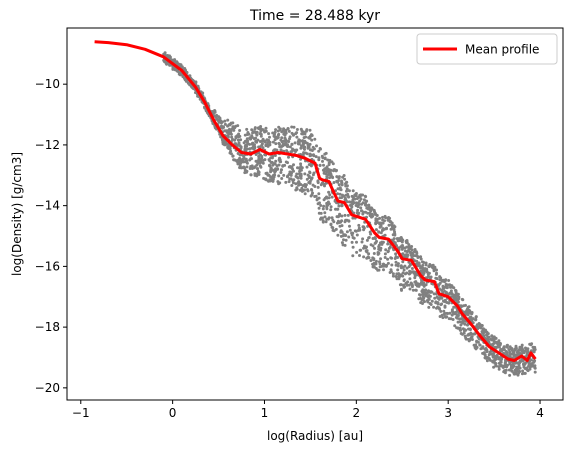 The height and width of the screenshot is (453, 574). What do you see at coordinates (81, 413) in the screenshot?
I see `x-tick-label: −1` at bounding box center [81, 413].